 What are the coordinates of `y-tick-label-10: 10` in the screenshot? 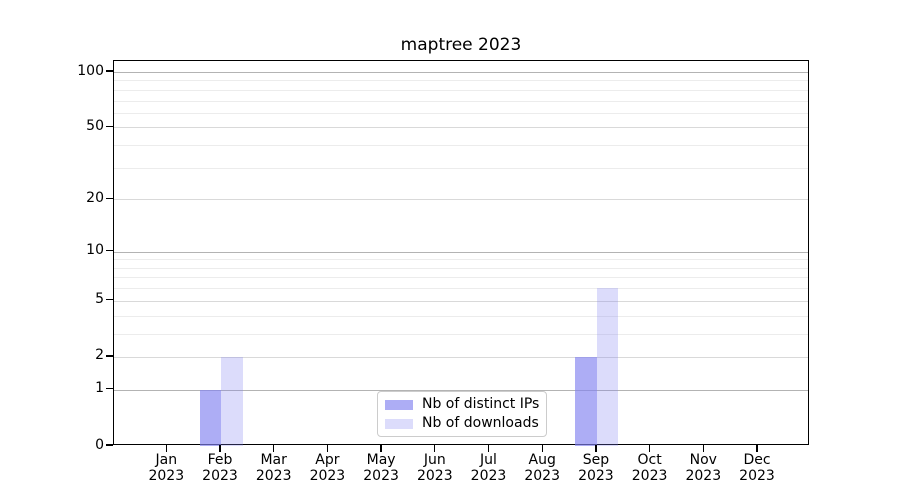 It's located at (95, 250).